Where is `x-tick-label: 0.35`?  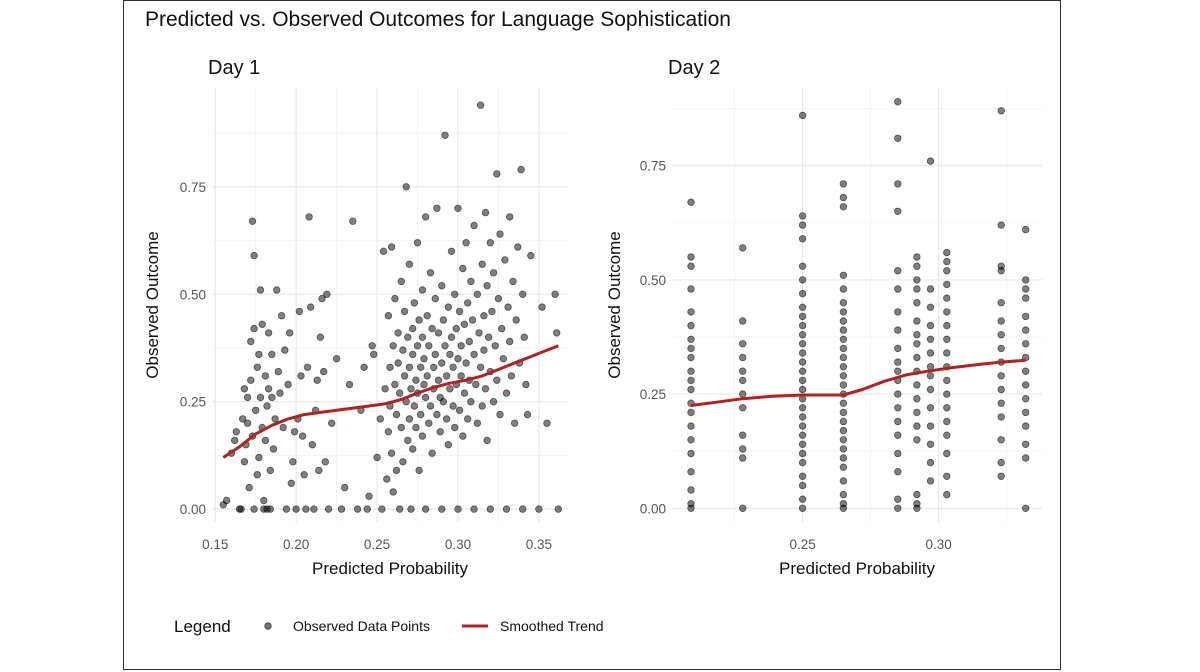 x-tick-label: 0.35 is located at coordinates (539, 544).